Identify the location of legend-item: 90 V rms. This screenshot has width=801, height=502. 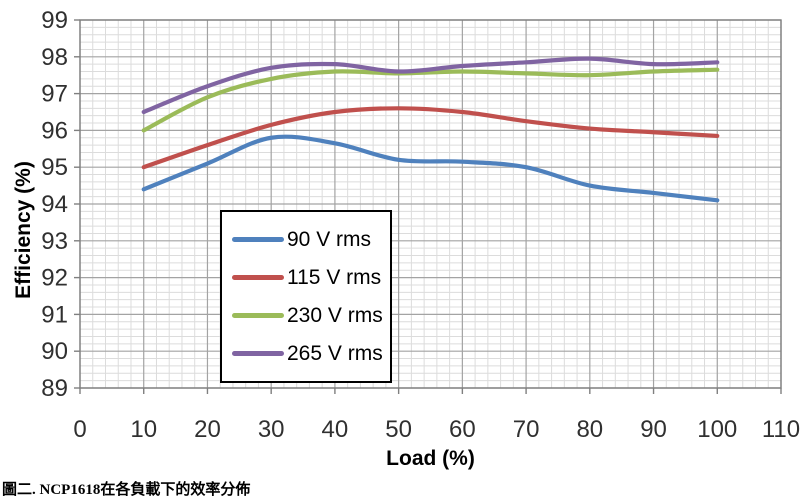
(311, 239).